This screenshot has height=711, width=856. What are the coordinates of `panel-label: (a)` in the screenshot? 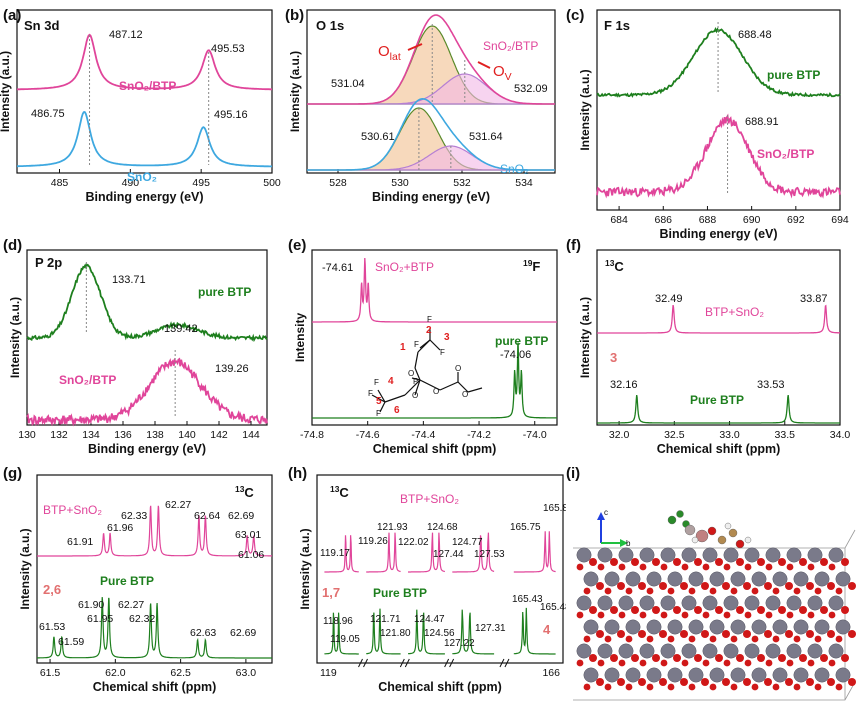 It's located at (12, 15).